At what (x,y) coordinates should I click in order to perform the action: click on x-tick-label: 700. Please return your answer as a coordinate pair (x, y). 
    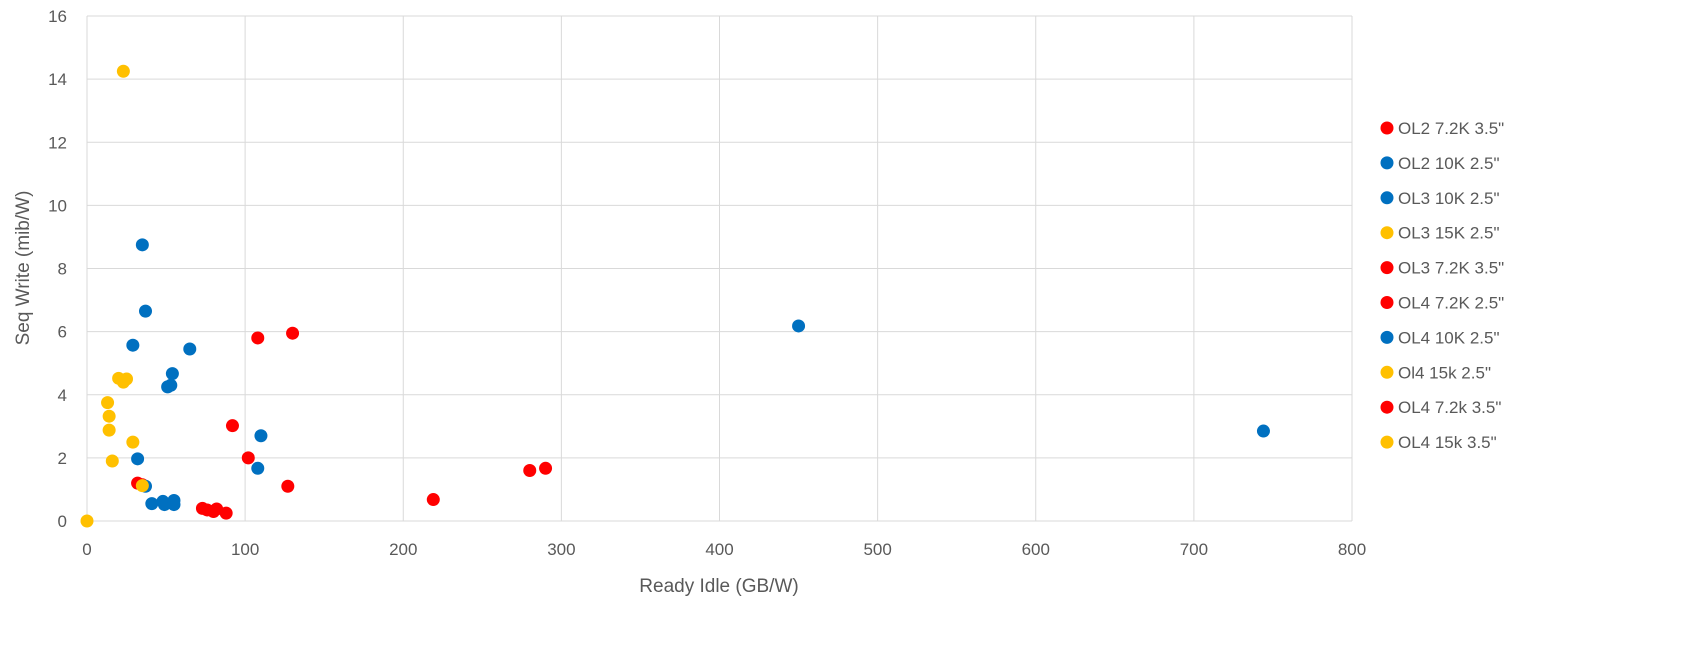
    Looking at the image, I should click on (1194, 549).